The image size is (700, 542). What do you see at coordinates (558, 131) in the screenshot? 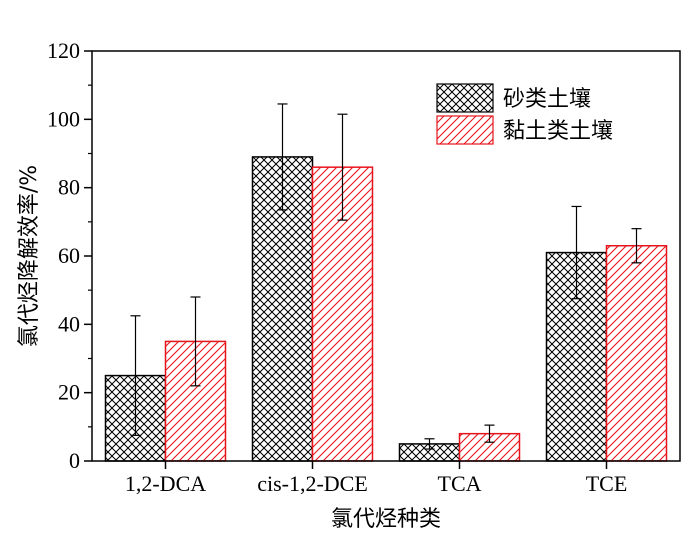
I see `legend-label-clay: 黏土类土壤` at bounding box center [558, 131].